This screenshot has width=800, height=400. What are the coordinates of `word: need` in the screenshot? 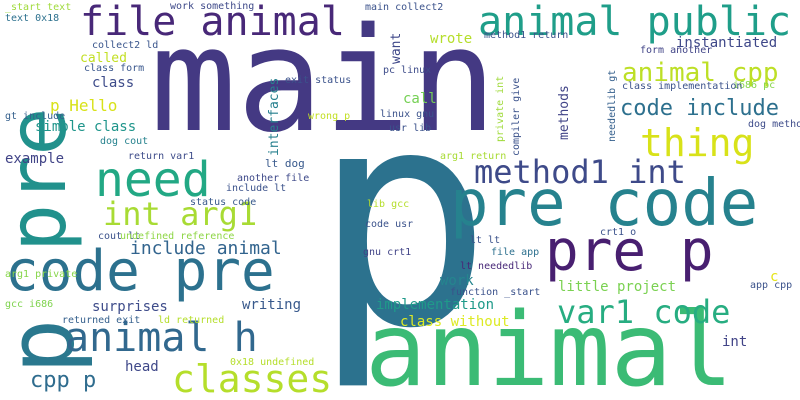 It's located at (153, 180).